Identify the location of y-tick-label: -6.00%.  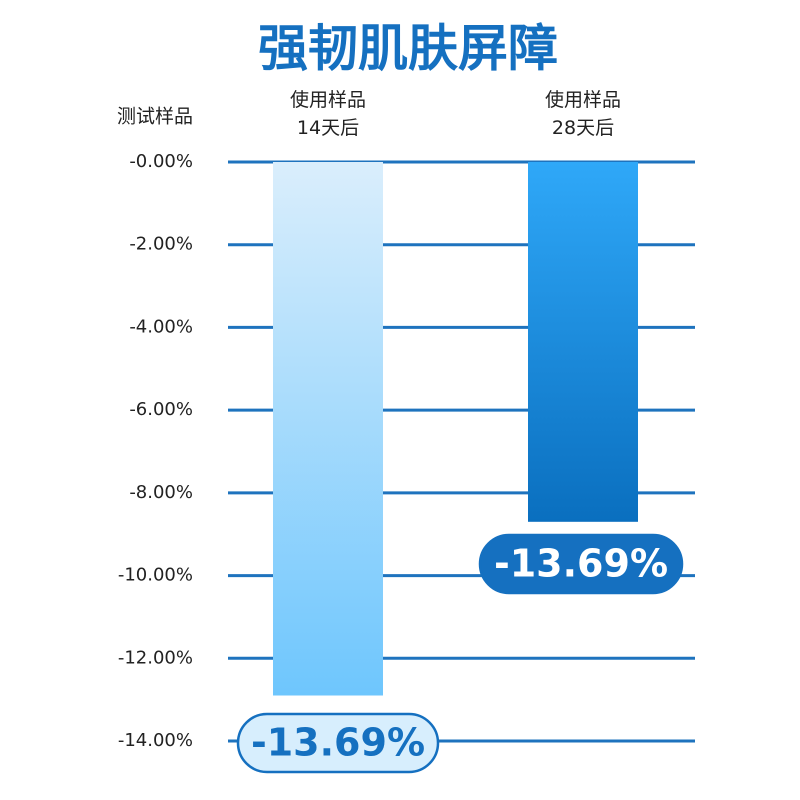
(161, 409).